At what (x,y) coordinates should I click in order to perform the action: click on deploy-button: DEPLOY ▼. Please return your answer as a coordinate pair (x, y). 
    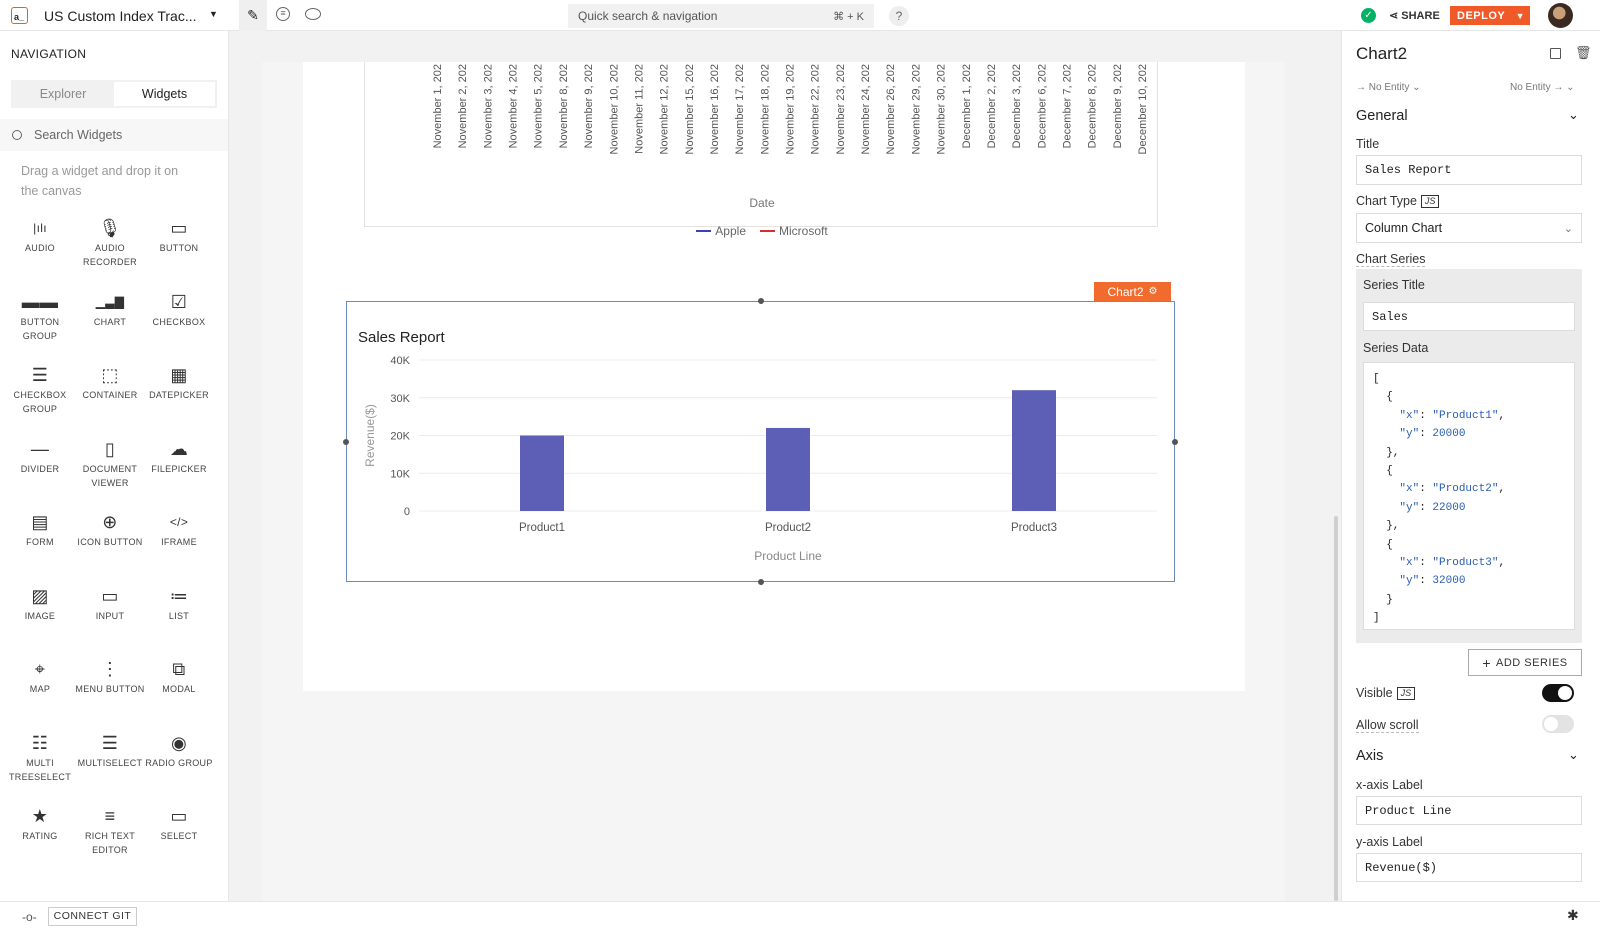
    Looking at the image, I should click on (1490, 15).